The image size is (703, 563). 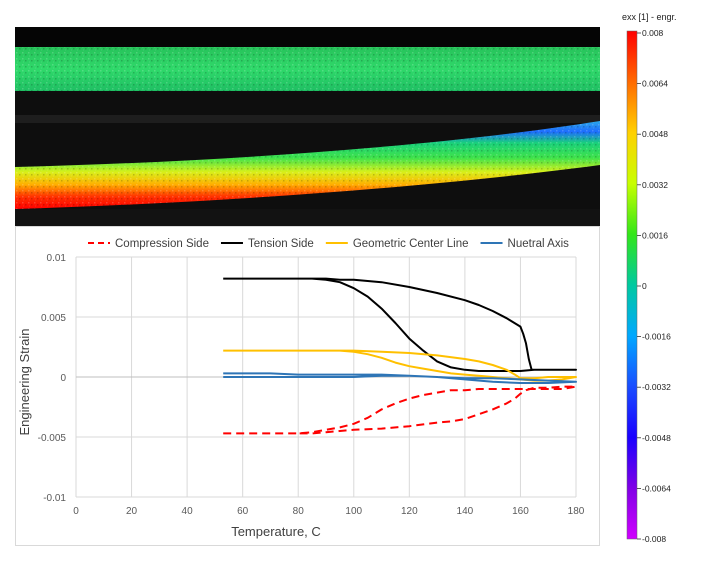 What do you see at coordinates (656, 387) in the screenshot?
I see `colorbar-tick-label: -0.0032` at bounding box center [656, 387].